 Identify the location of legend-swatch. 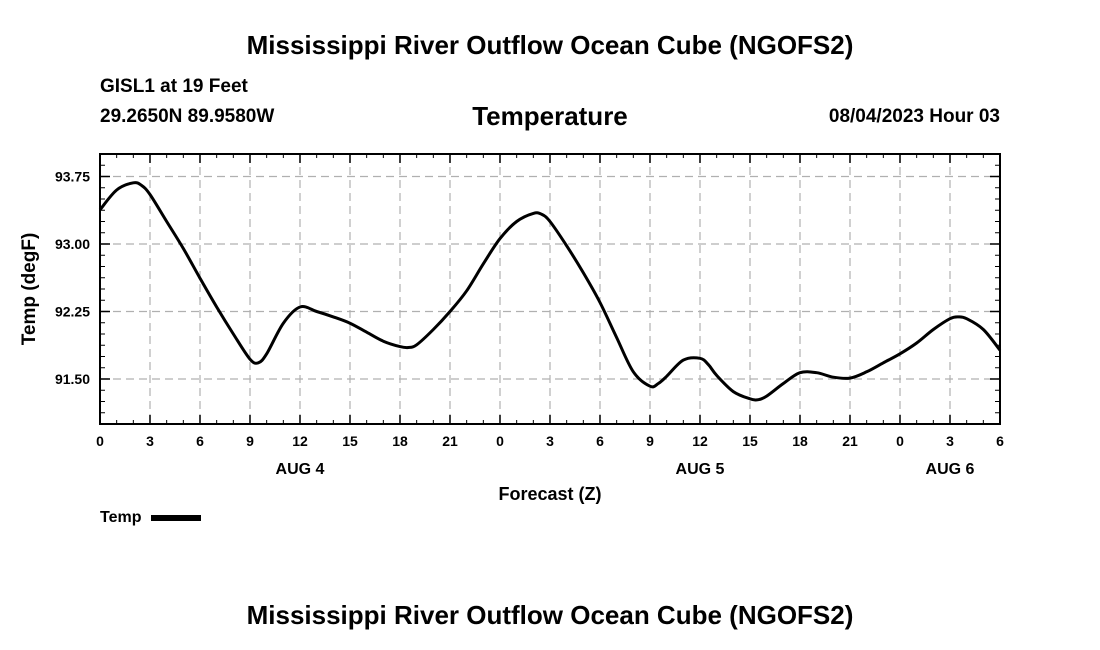
(176, 518).